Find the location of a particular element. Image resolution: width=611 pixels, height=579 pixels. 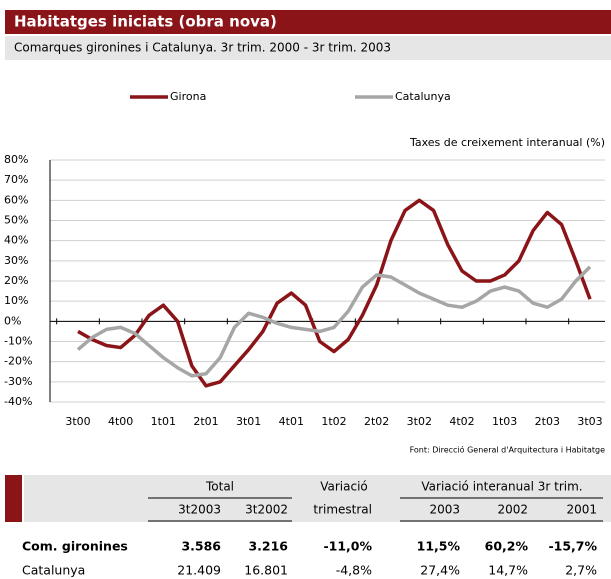

title-bar is located at coordinates (308, 22).